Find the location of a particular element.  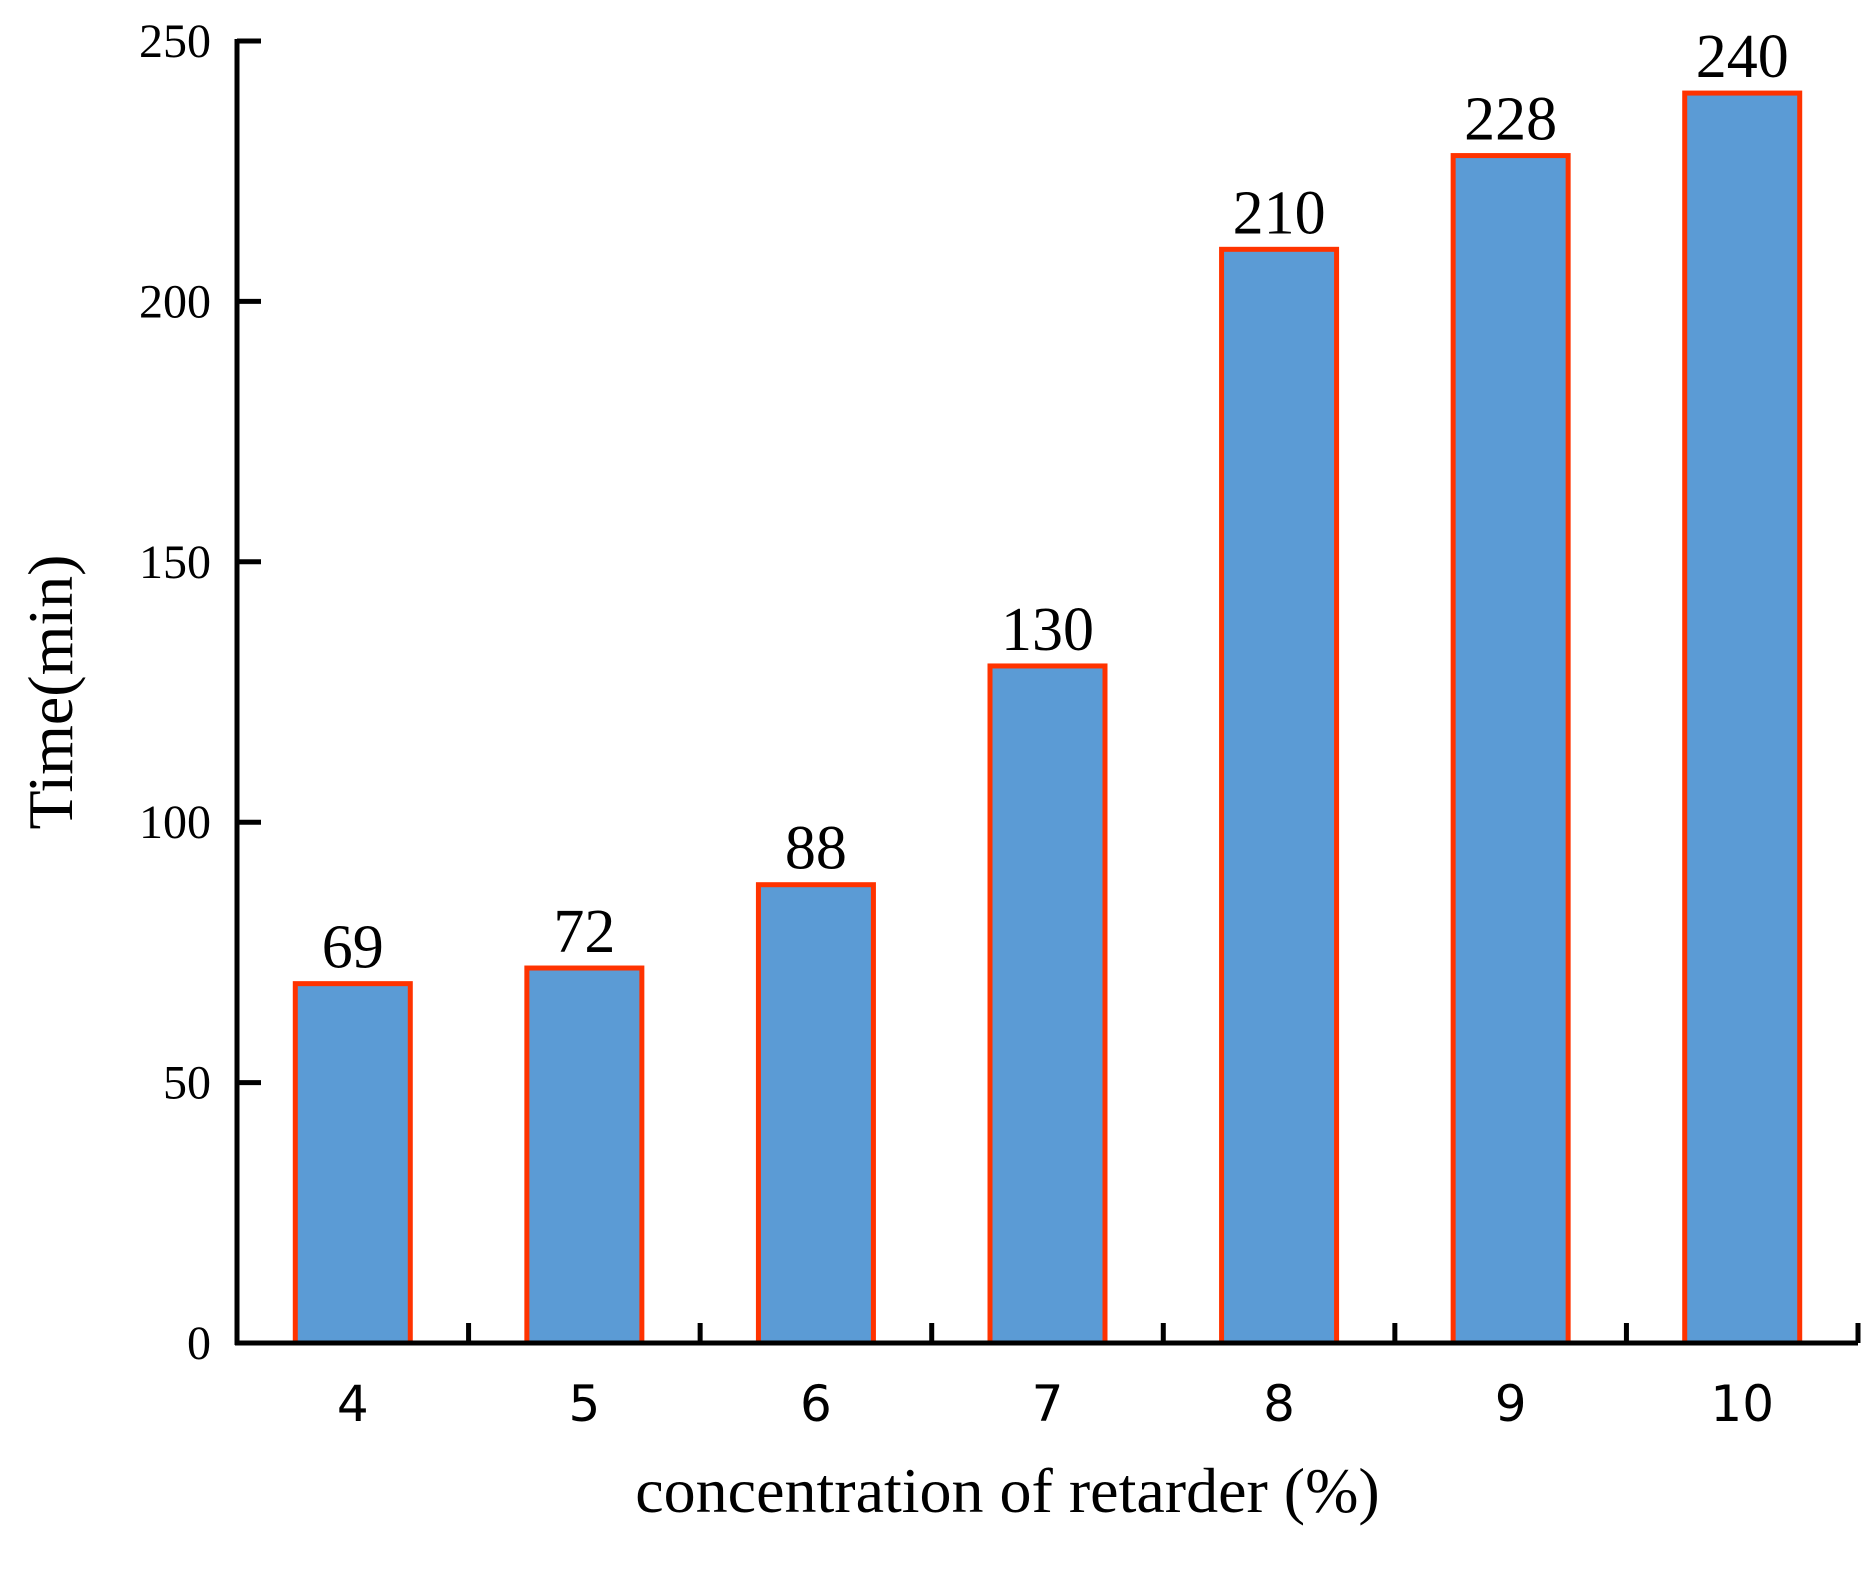

y-tick-label-150: 150 is located at coordinates (175, 562).